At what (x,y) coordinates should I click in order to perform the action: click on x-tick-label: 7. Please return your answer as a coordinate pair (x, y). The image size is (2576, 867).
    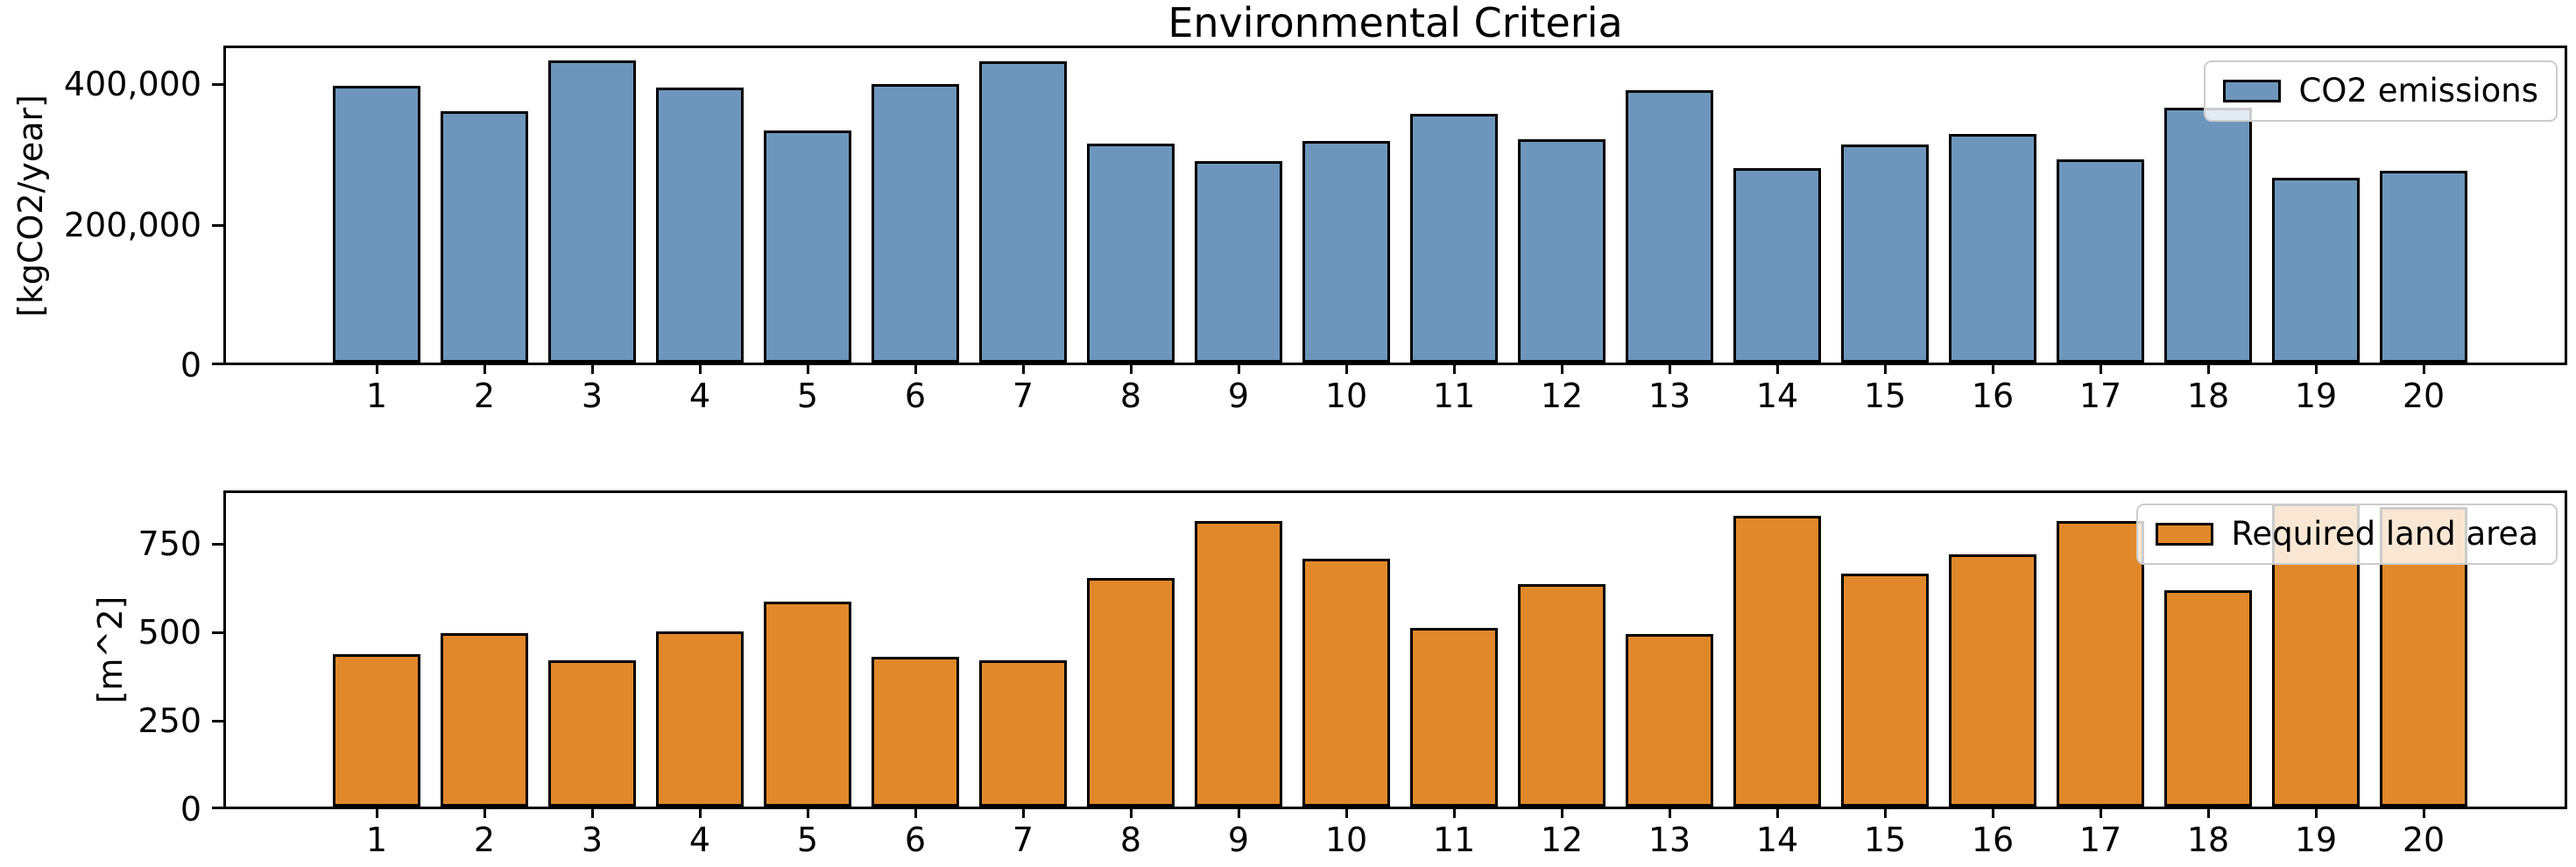
    Looking at the image, I should click on (1023, 840).